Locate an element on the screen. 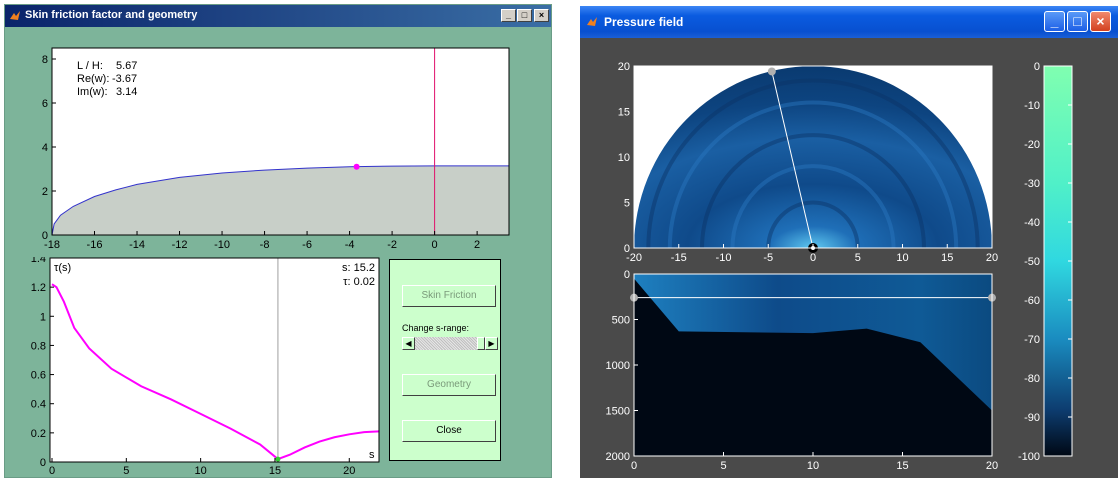 Image resolution: width=1118 pixels, height=481 pixels. y-tick-label: 20 is located at coordinates (624, 67).